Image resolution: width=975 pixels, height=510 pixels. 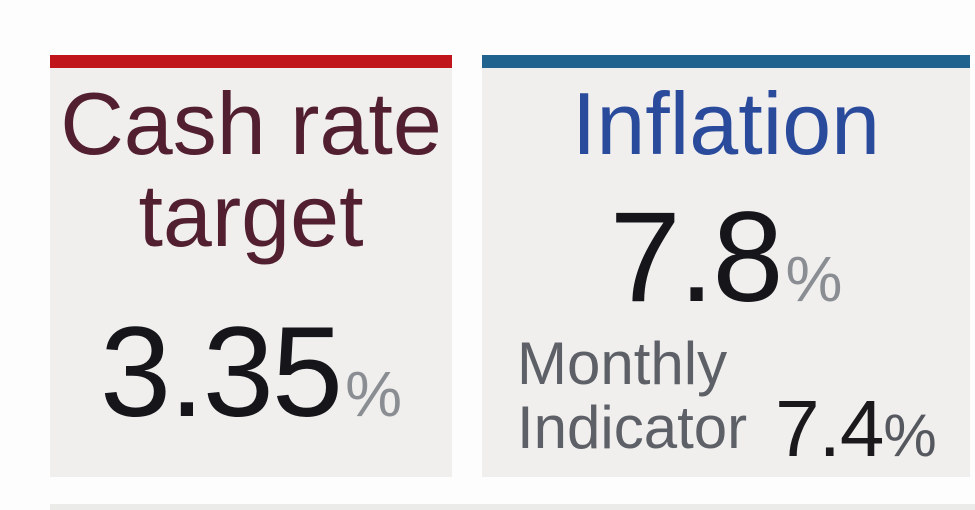 I want to click on inflation-value-row: 7.8%, so click(x=726, y=258).